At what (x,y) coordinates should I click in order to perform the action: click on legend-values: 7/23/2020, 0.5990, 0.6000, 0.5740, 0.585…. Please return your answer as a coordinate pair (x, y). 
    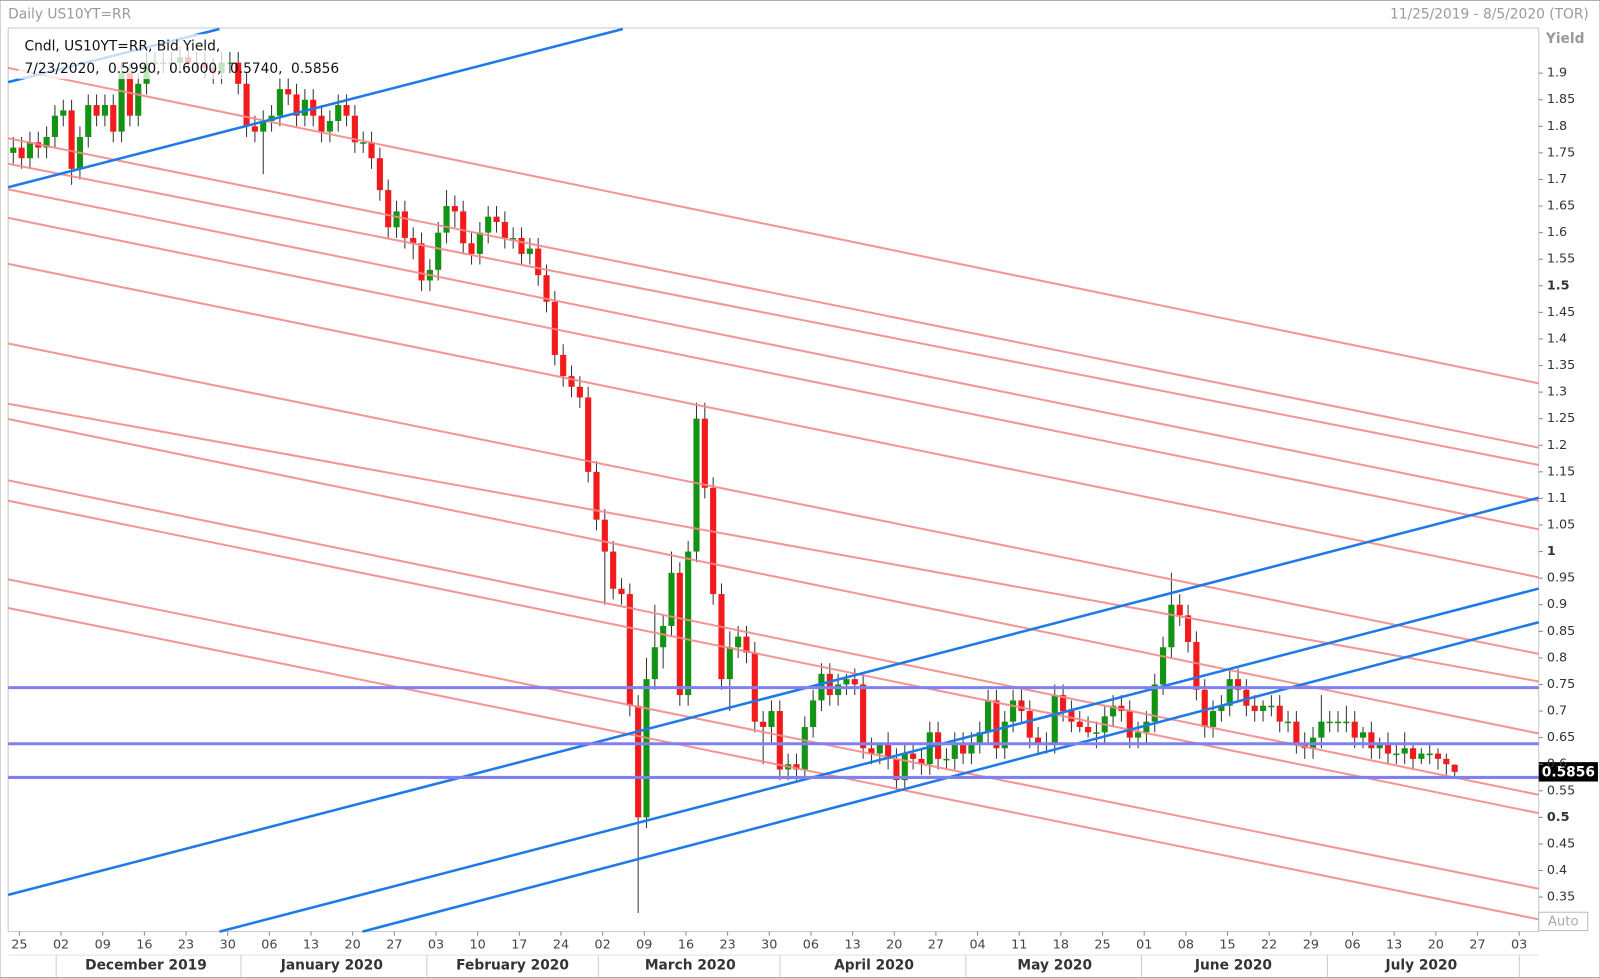
    Looking at the image, I should click on (182, 69).